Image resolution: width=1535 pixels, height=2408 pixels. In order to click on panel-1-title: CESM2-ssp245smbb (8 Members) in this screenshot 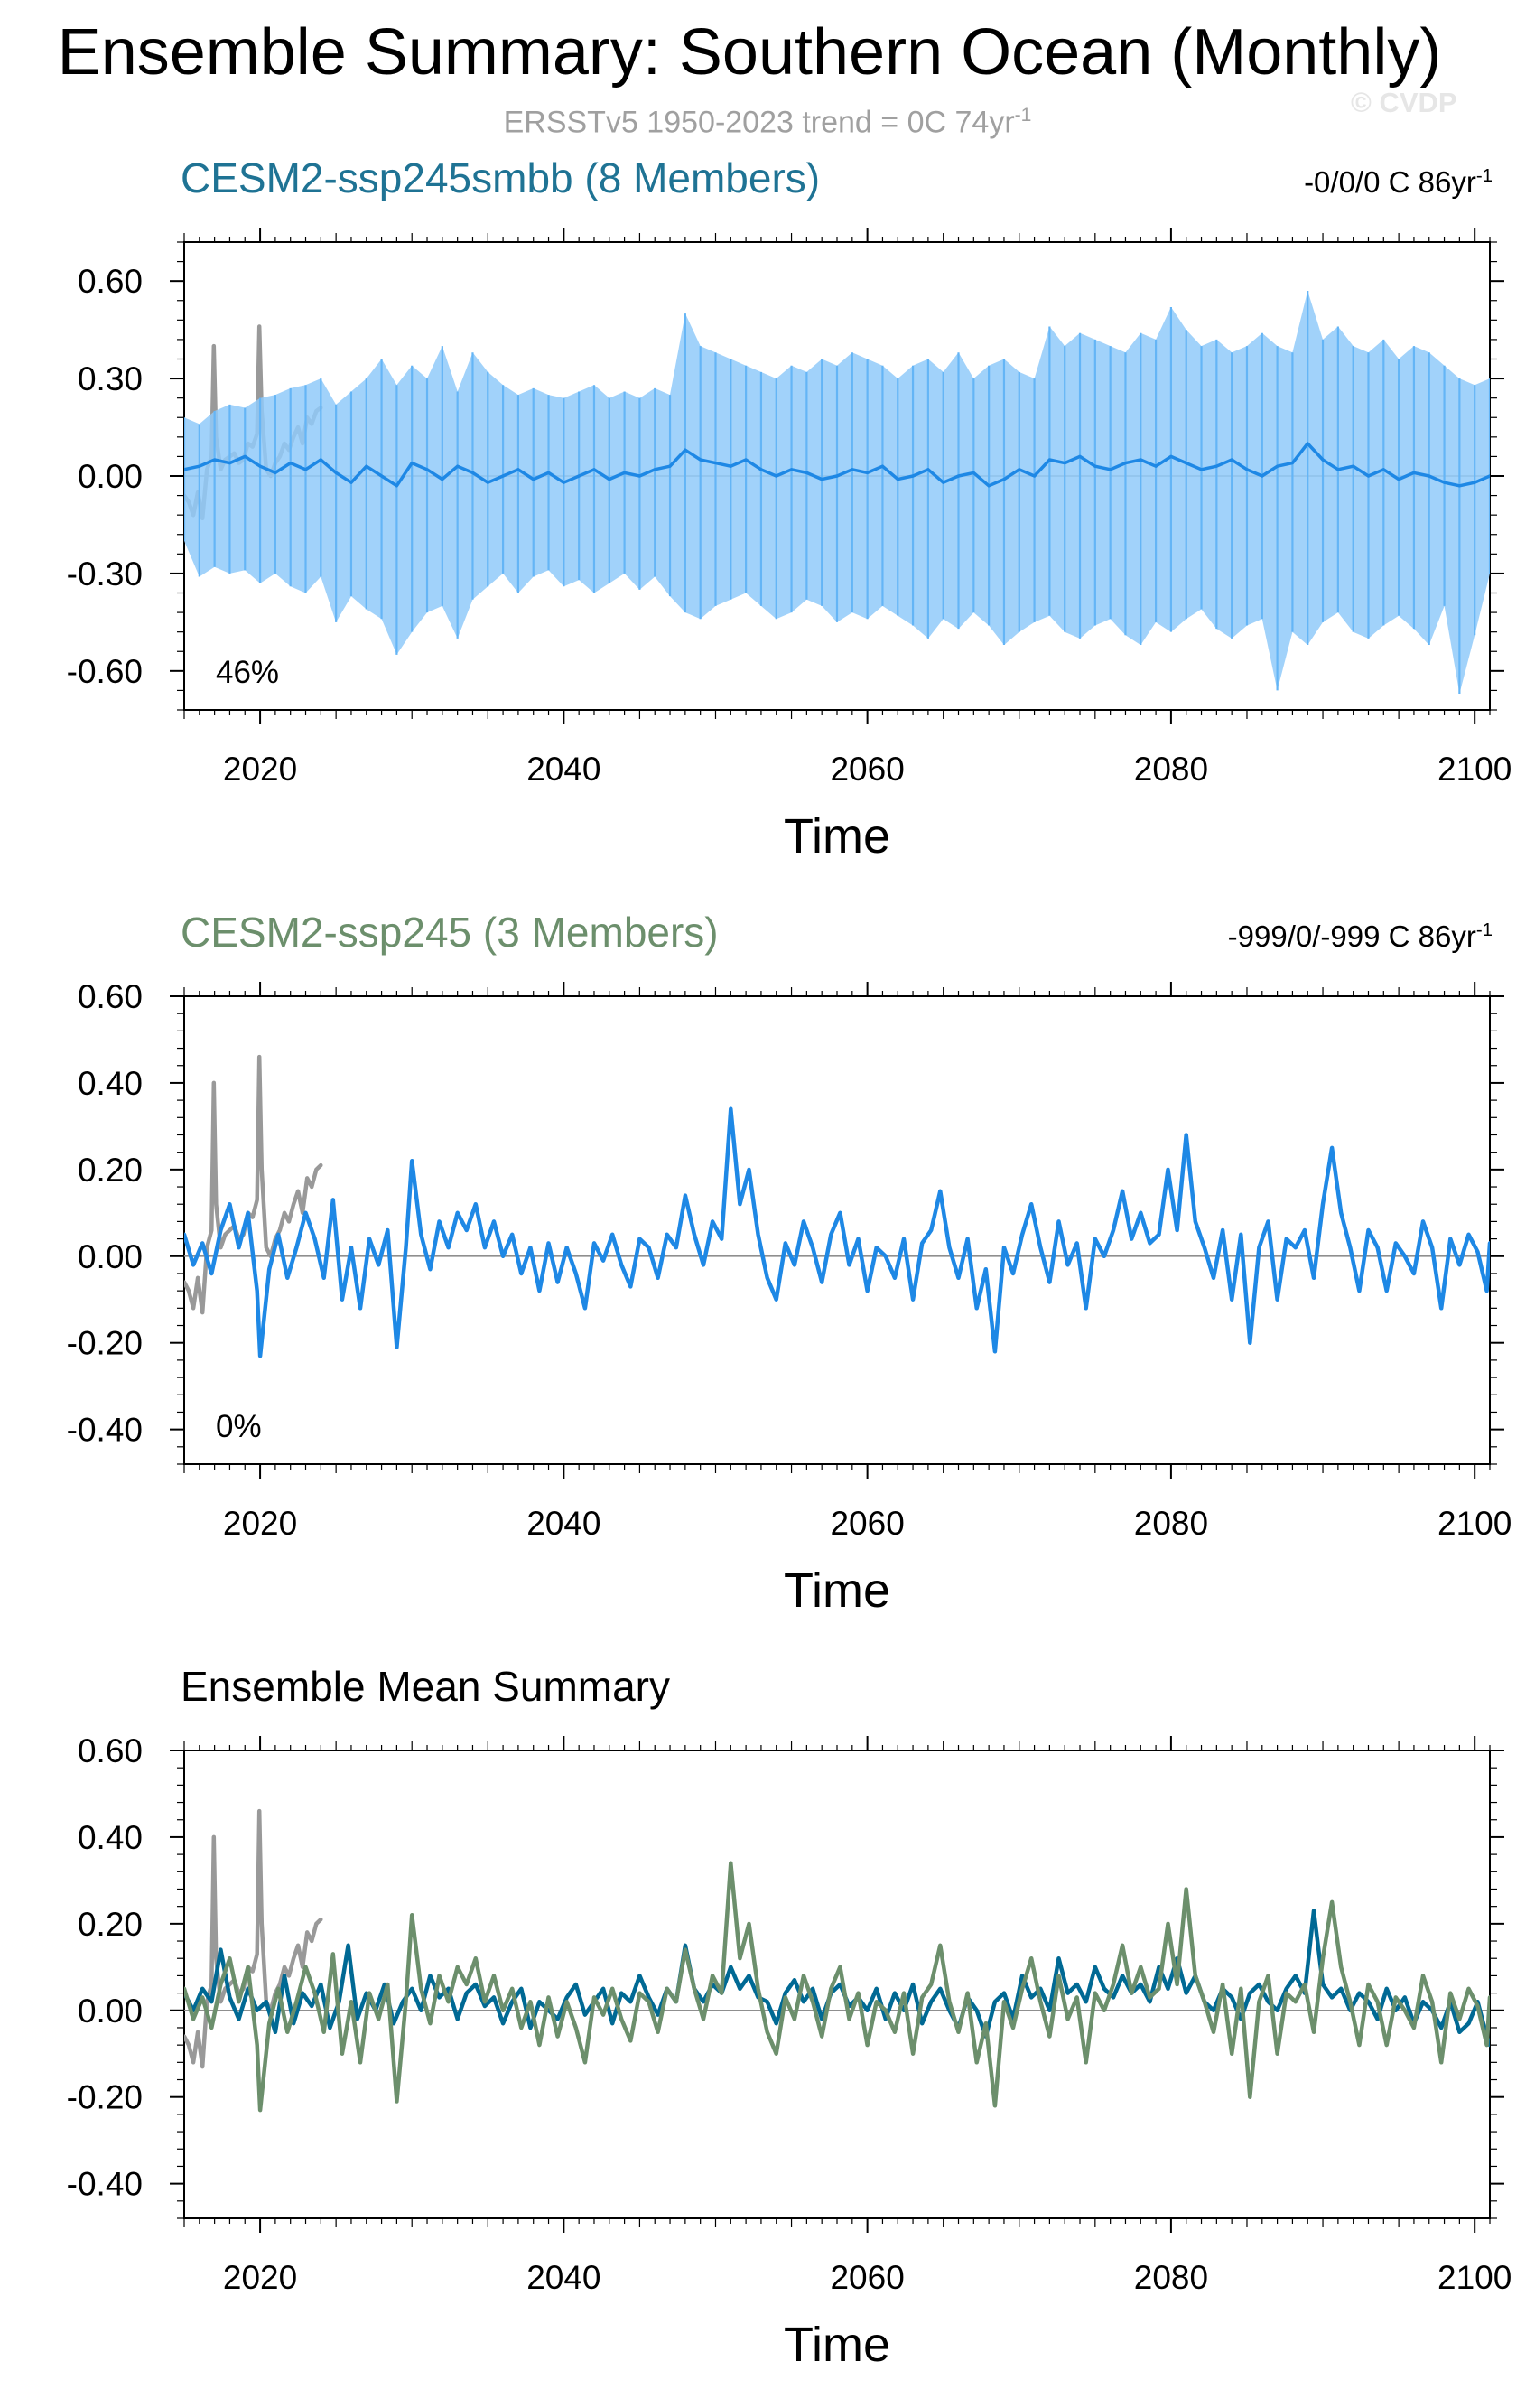, I will do `click(501, 178)`.